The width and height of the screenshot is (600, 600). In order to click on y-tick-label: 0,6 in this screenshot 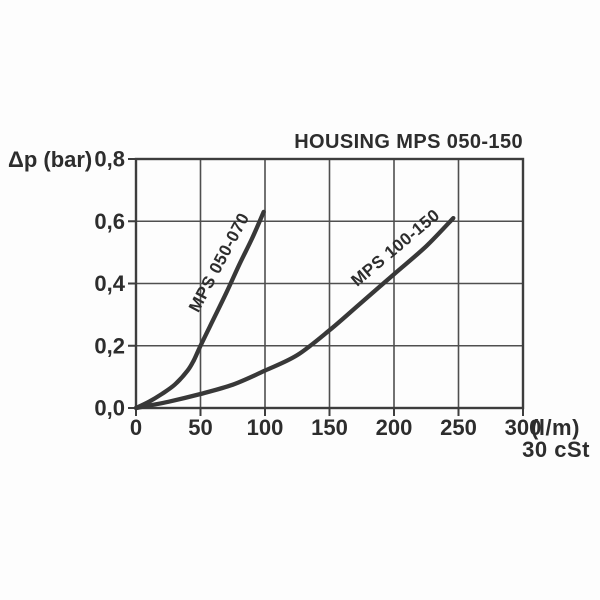, I will do `click(109, 221)`.